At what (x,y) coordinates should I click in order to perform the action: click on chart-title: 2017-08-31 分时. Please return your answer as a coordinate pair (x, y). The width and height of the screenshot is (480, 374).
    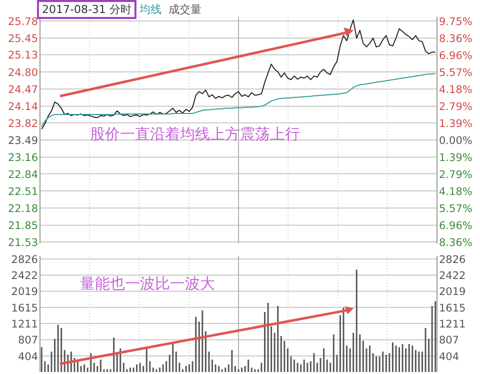
    Looking at the image, I should click on (87, 9).